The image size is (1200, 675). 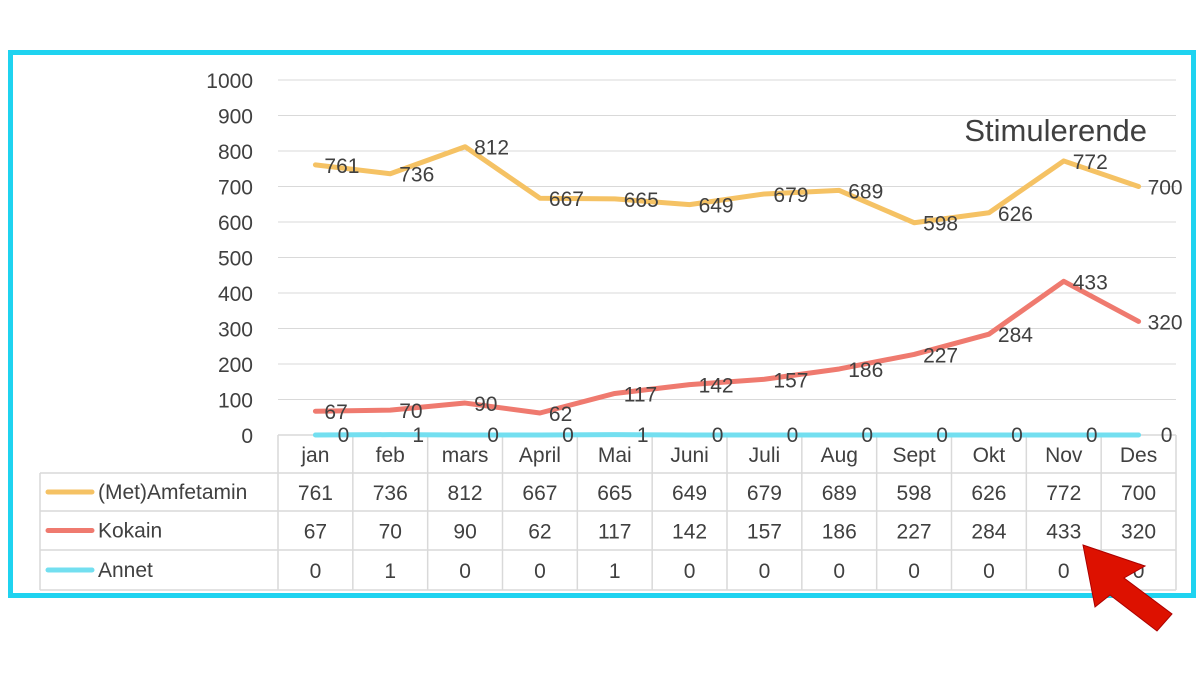 I want to click on x-tick-label: Nov, so click(x=1064, y=455).